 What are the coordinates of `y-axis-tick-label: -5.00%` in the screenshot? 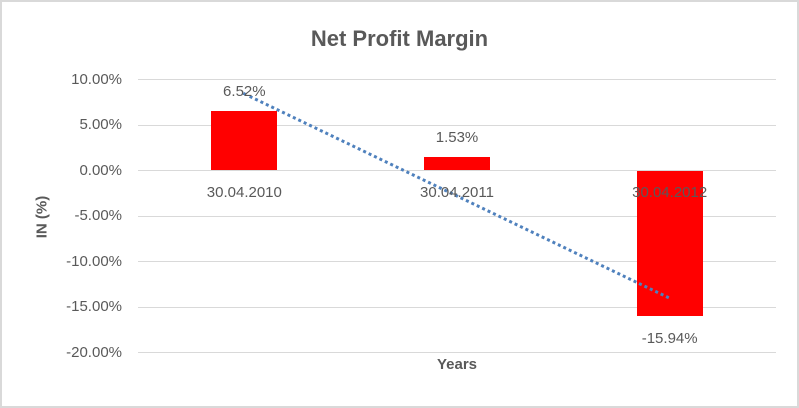 It's located at (98, 215).